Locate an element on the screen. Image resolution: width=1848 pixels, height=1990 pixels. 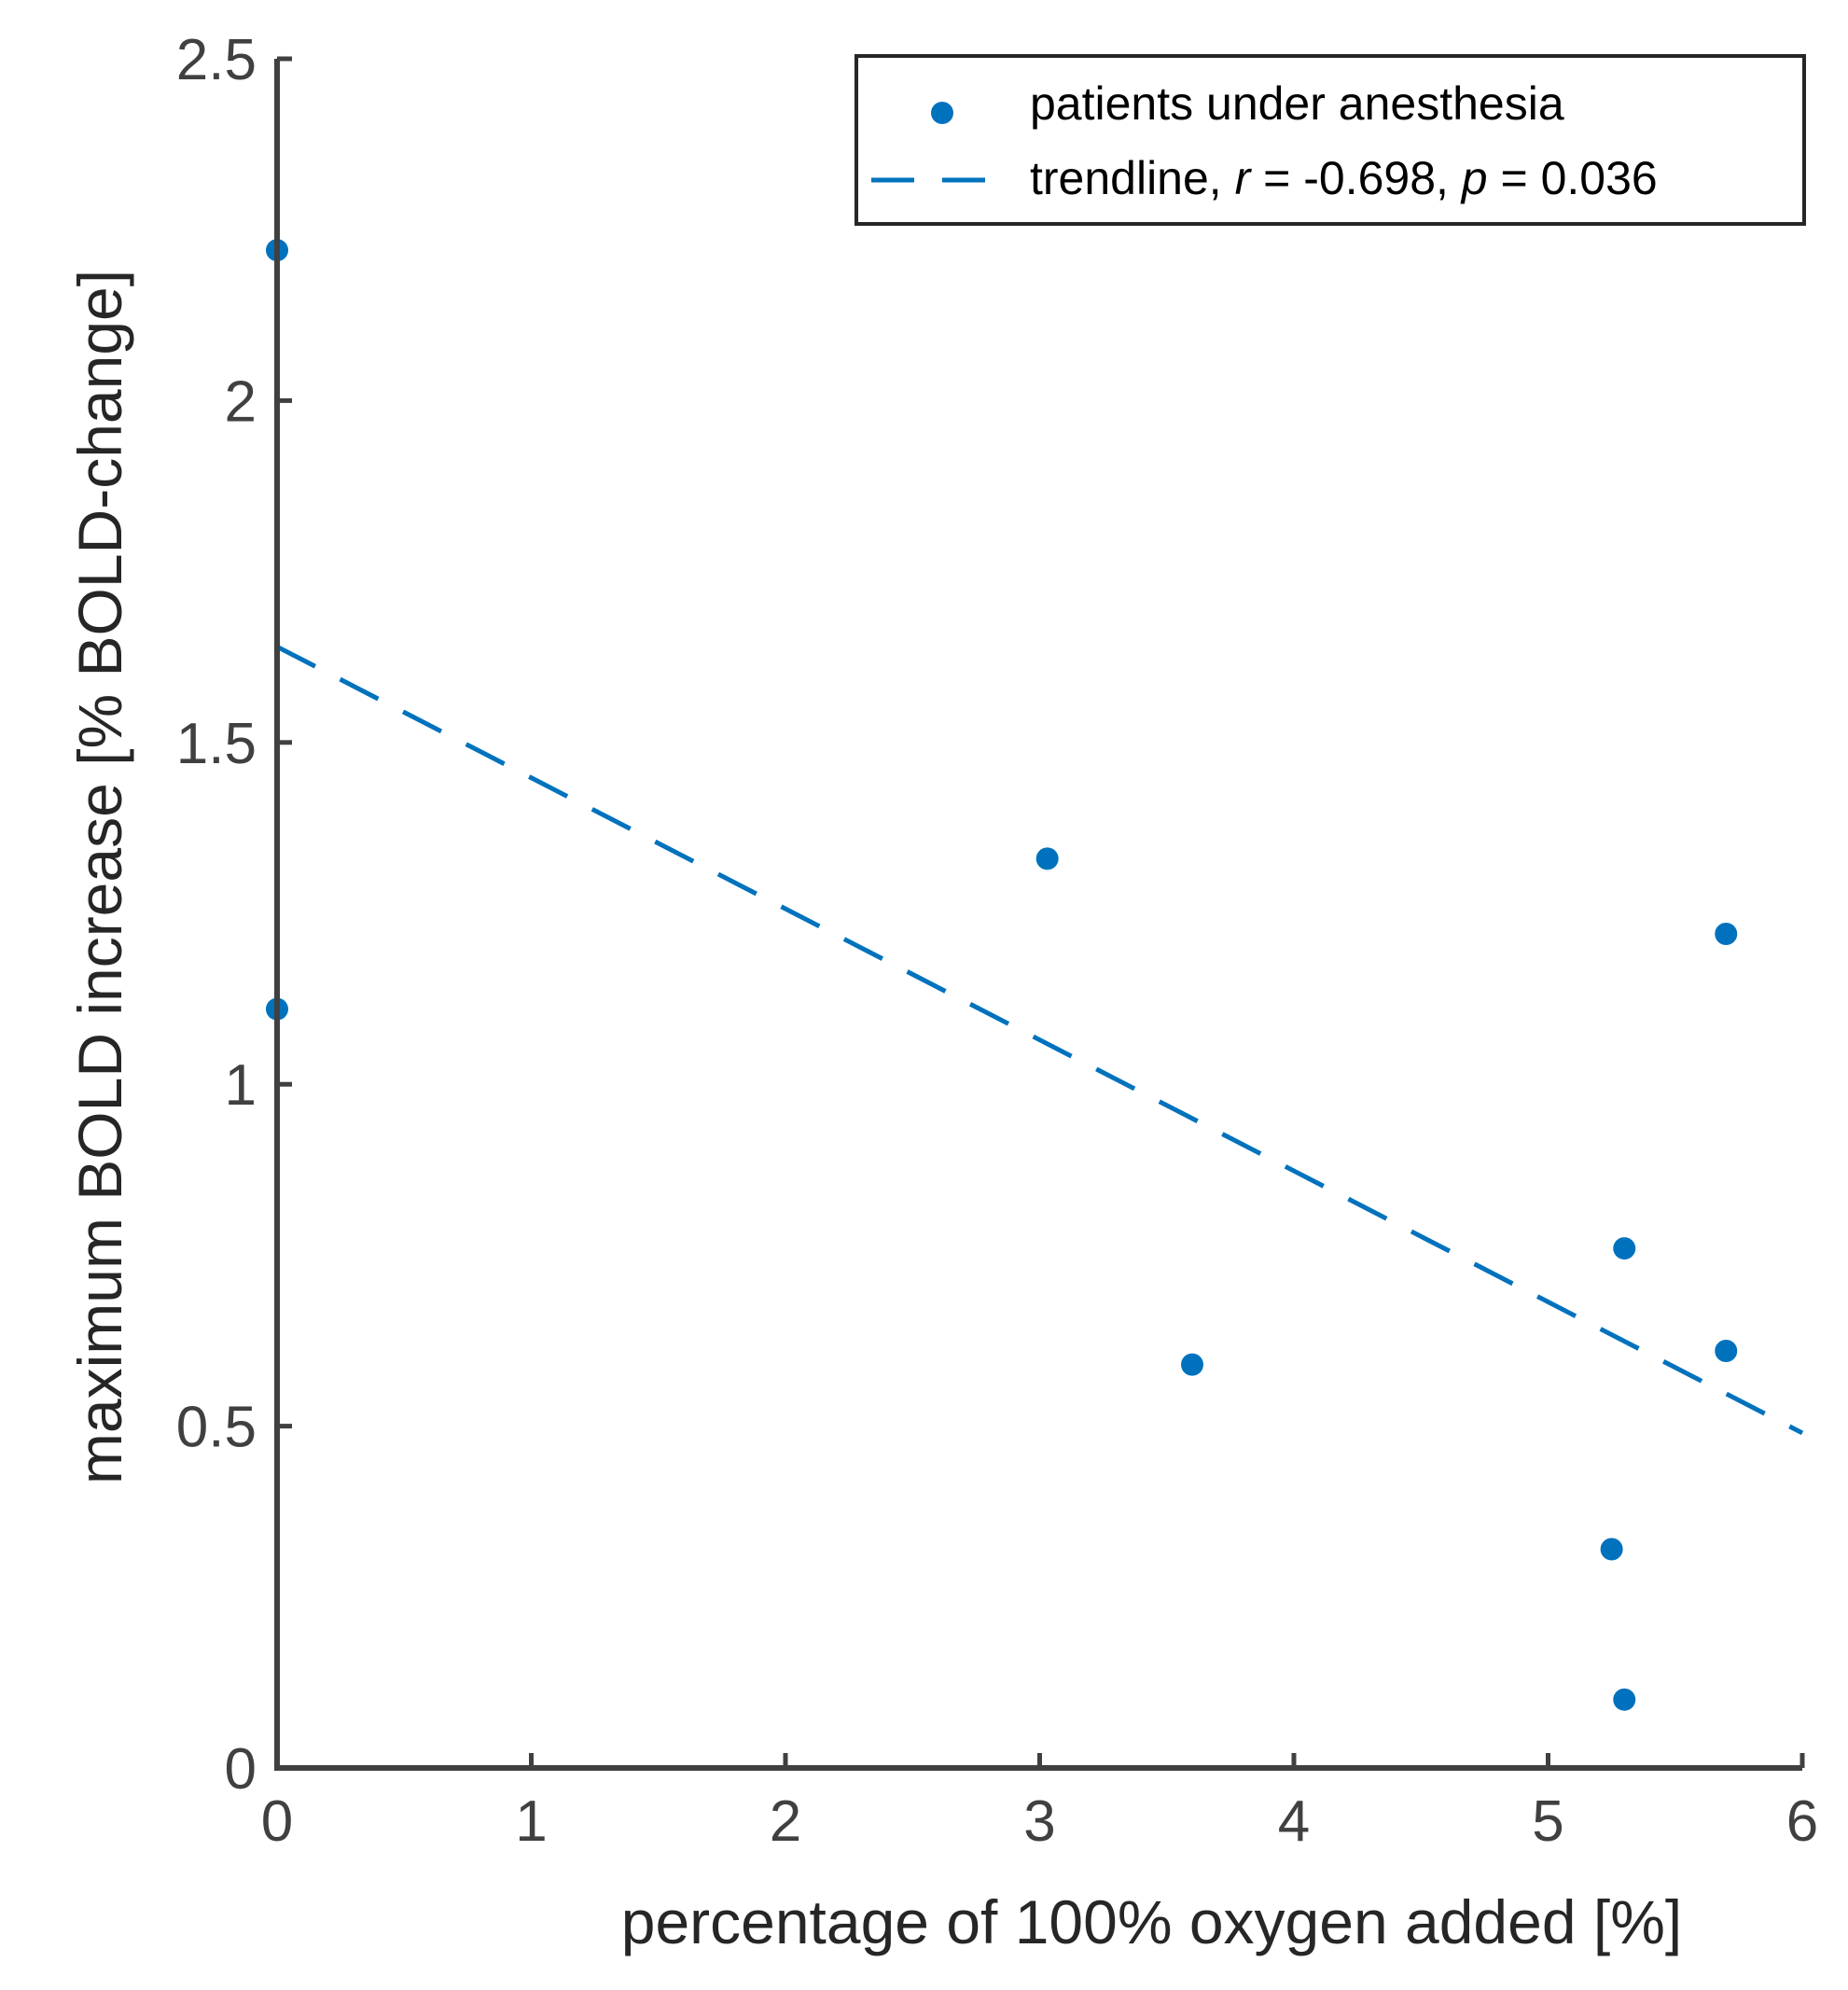
x-tick-label: 0 is located at coordinates (277, 1821).